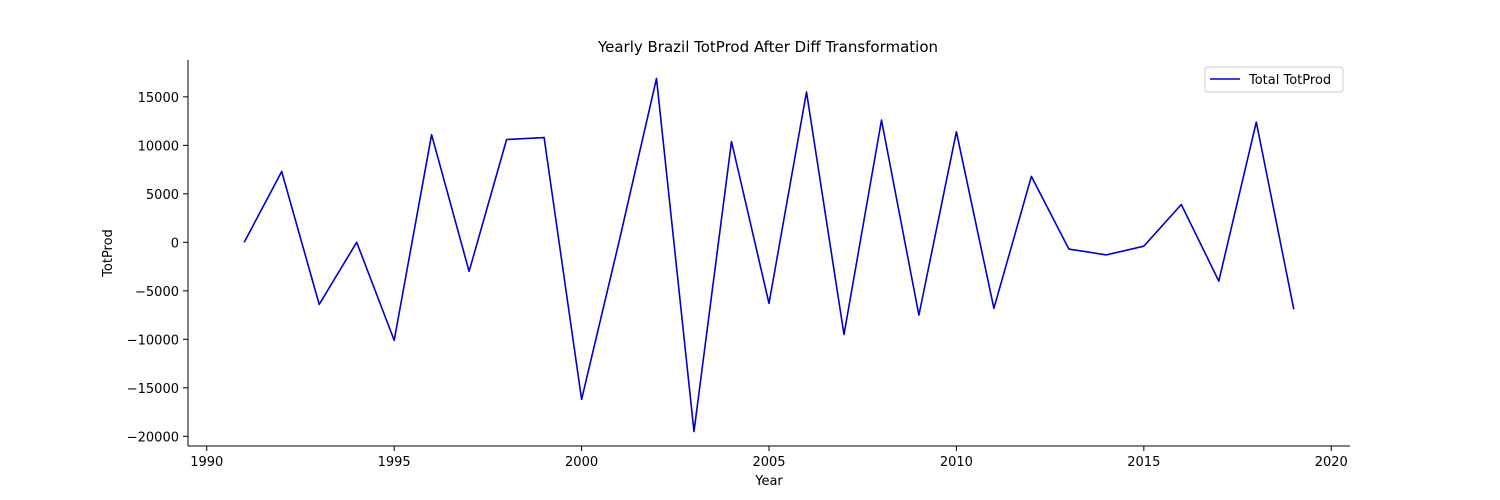 The width and height of the screenshot is (1500, 500). Describe the element at coordinates (158, 146) in the screenshot. I see `y-tick-label: 10000` at that location.